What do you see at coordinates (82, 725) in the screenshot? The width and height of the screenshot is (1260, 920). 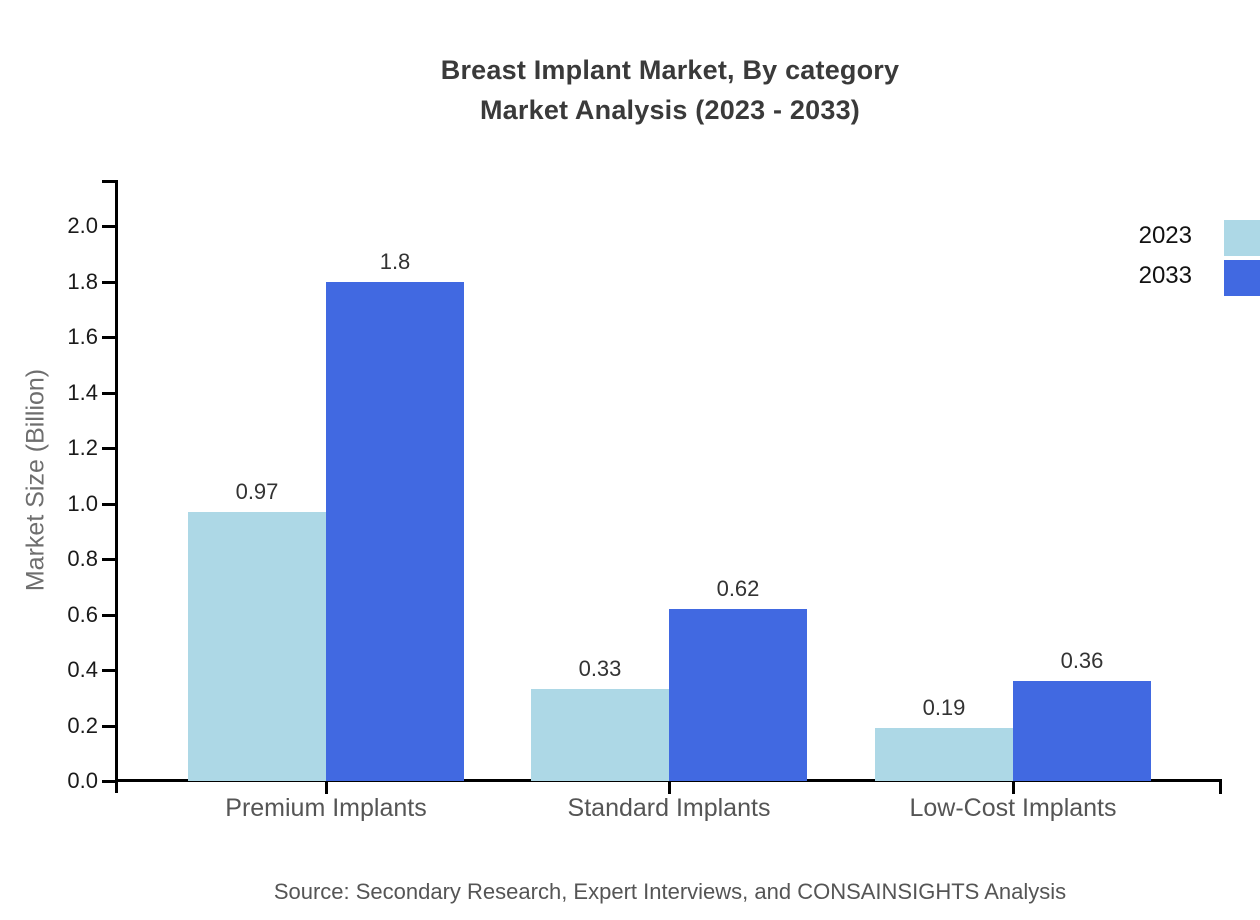 I see `y-tick-label: 0.2` at bounding box center [82, 725].